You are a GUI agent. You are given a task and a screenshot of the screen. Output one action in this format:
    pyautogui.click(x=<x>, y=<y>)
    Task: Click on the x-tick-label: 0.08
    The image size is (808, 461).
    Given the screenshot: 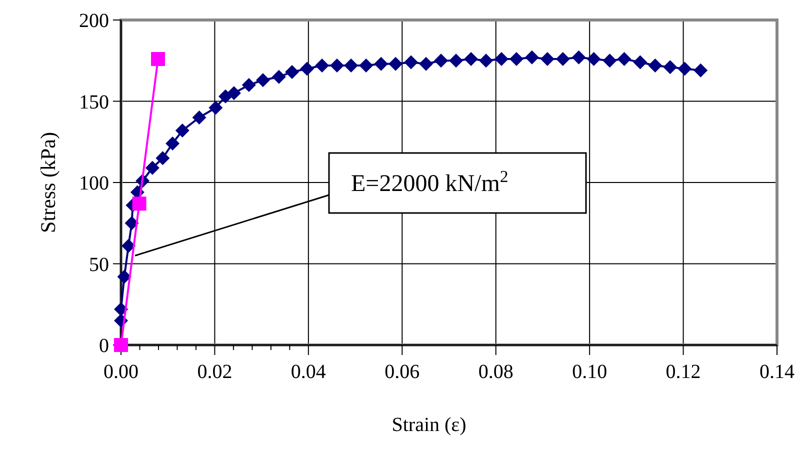 What is the action you would take?
    pyautogui.click(x=496, y=372)
    